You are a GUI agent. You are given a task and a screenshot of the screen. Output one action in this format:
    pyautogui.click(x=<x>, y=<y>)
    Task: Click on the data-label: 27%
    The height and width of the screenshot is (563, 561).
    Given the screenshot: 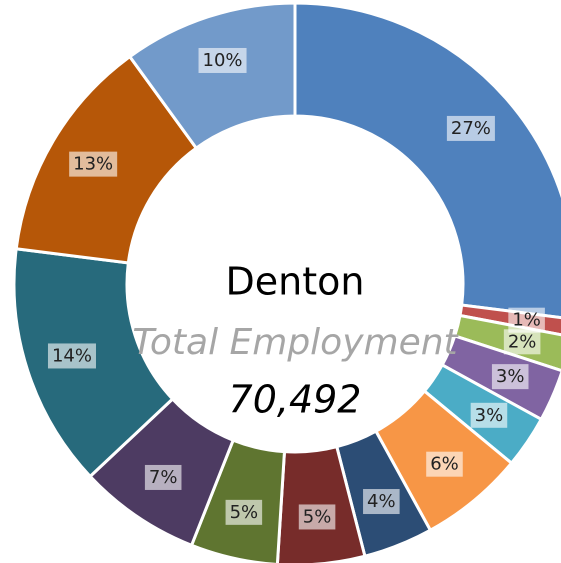 What is the action you would take?
    pyautogui.click(x=471, y=128)
    